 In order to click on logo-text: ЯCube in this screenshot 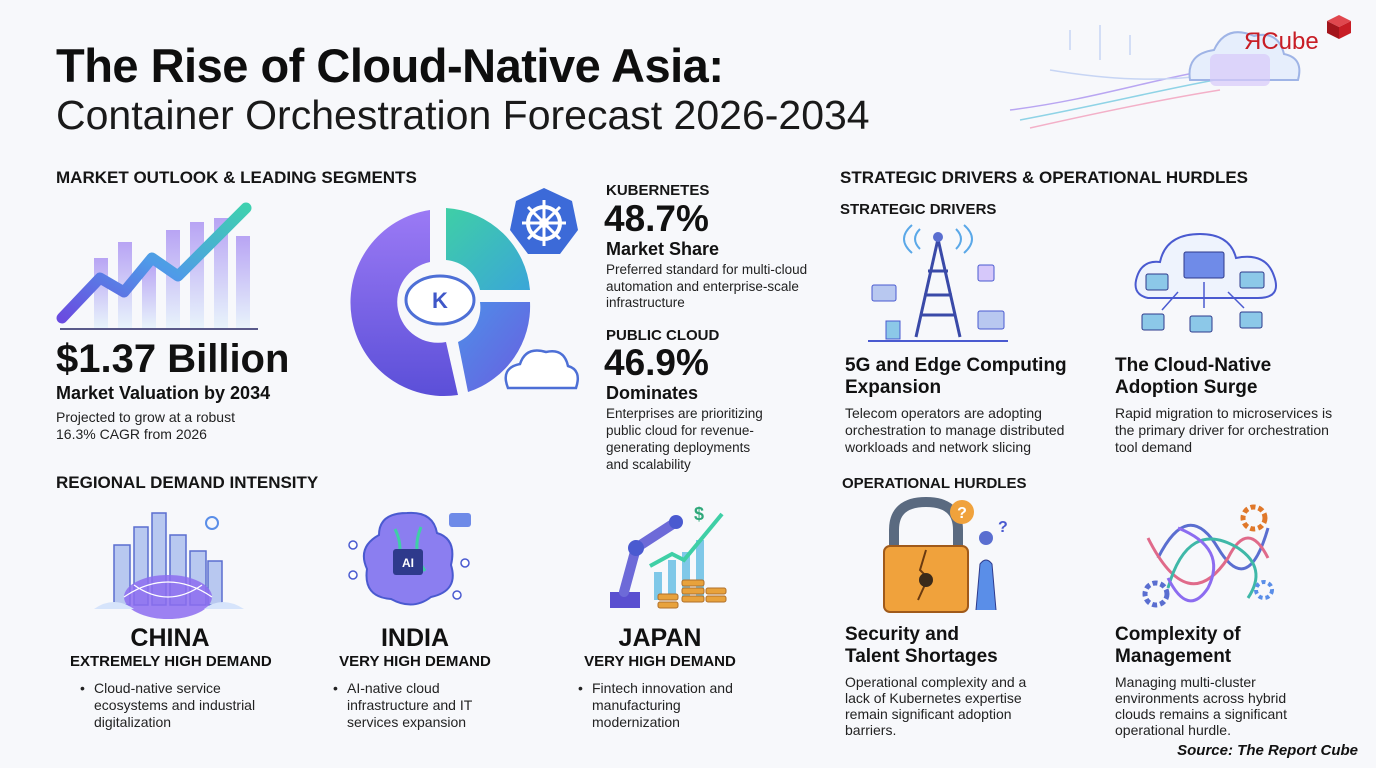, I will do `click(1281, 41)`.